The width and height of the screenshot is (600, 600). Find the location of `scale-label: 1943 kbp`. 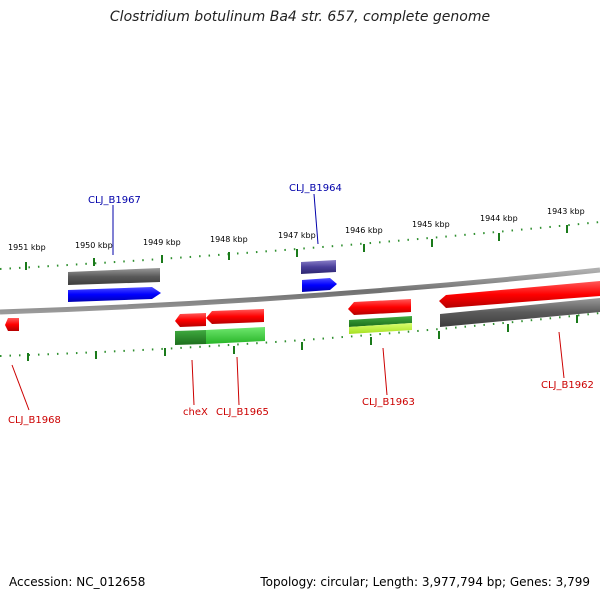

scale-label: 1943 kbp is located at coordinates (566, 211).